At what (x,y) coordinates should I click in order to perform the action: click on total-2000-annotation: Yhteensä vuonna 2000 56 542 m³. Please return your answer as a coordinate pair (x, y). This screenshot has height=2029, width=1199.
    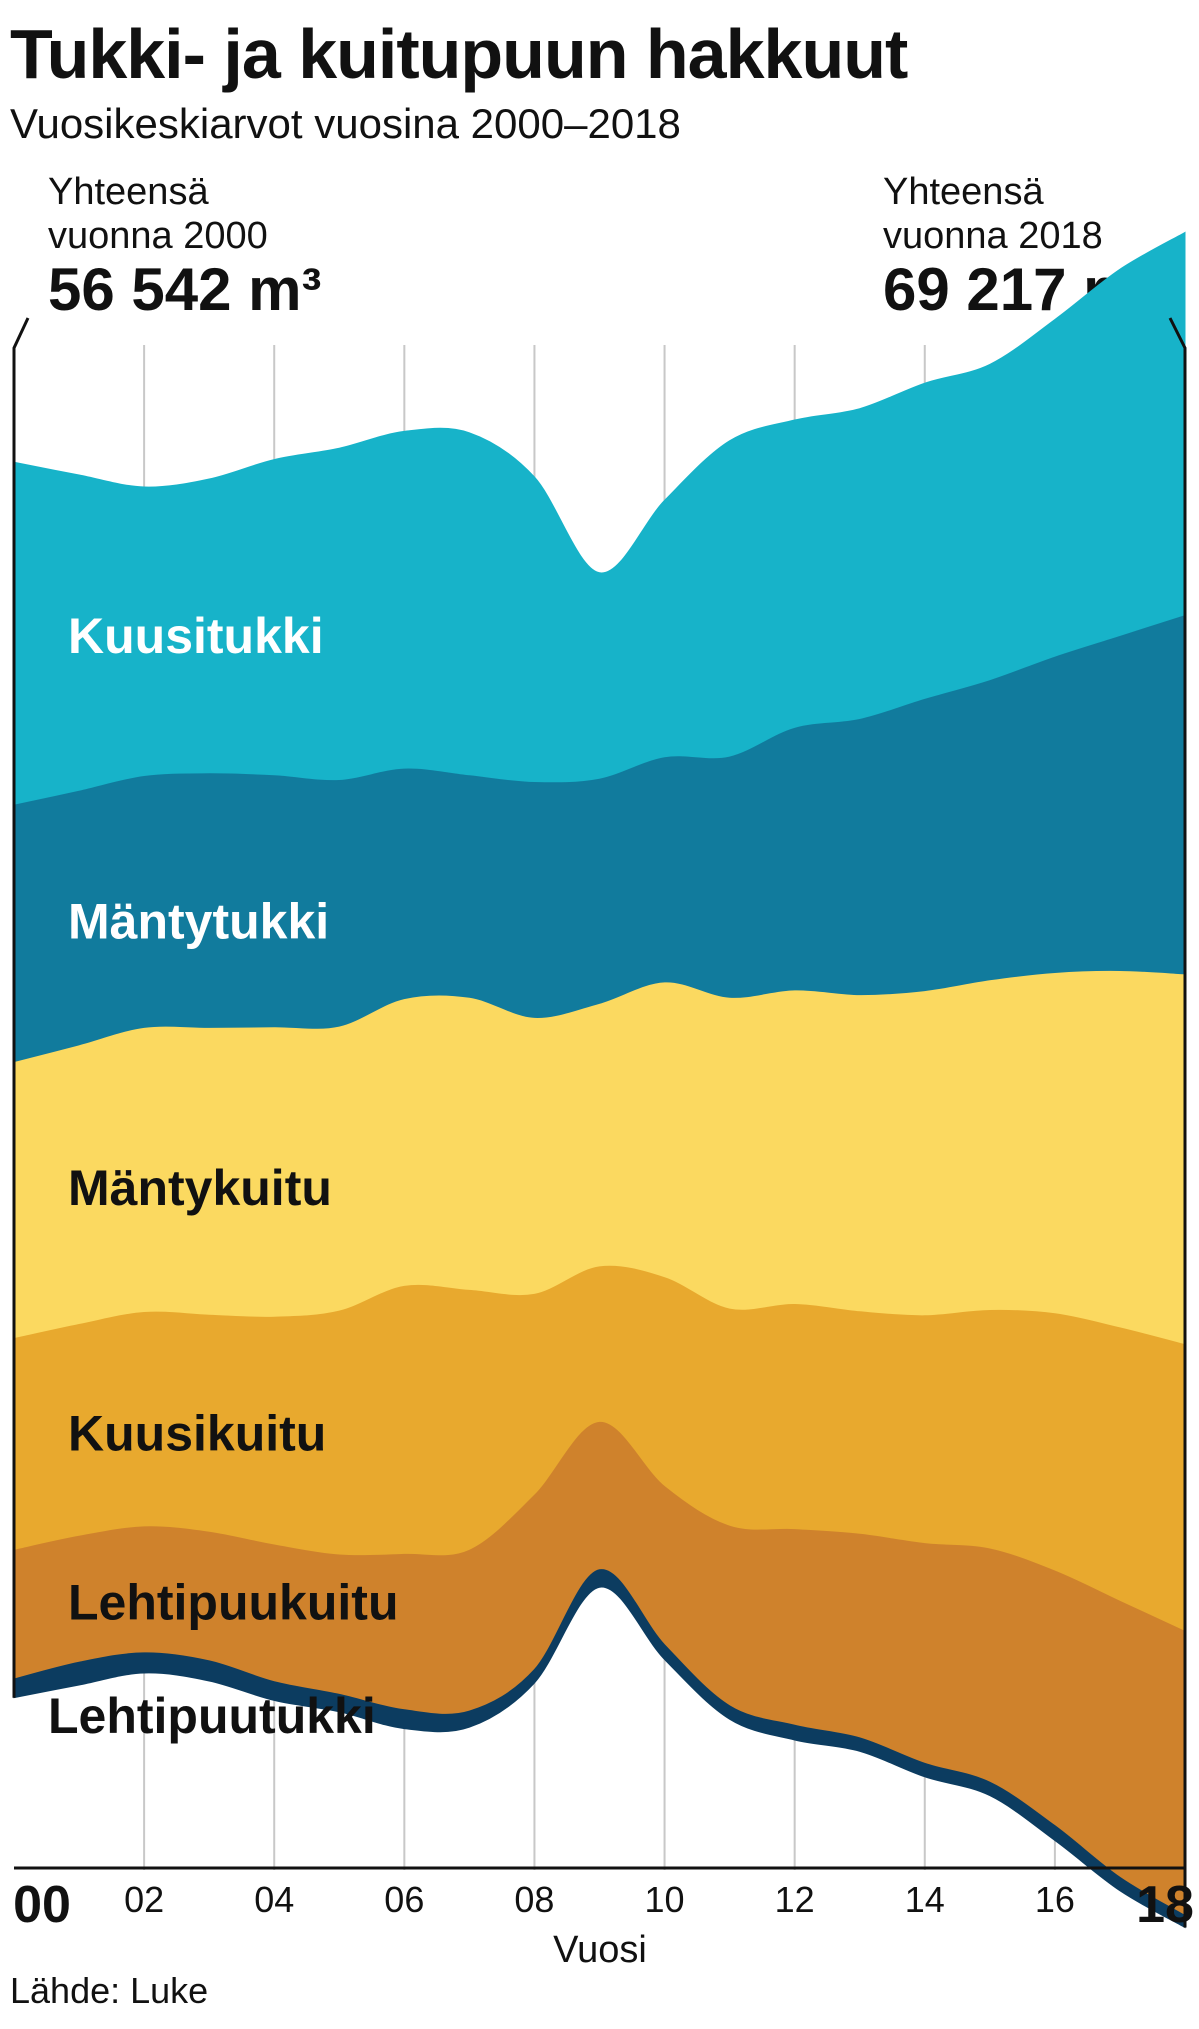
    Looking at the image, I should click on (185, 246).